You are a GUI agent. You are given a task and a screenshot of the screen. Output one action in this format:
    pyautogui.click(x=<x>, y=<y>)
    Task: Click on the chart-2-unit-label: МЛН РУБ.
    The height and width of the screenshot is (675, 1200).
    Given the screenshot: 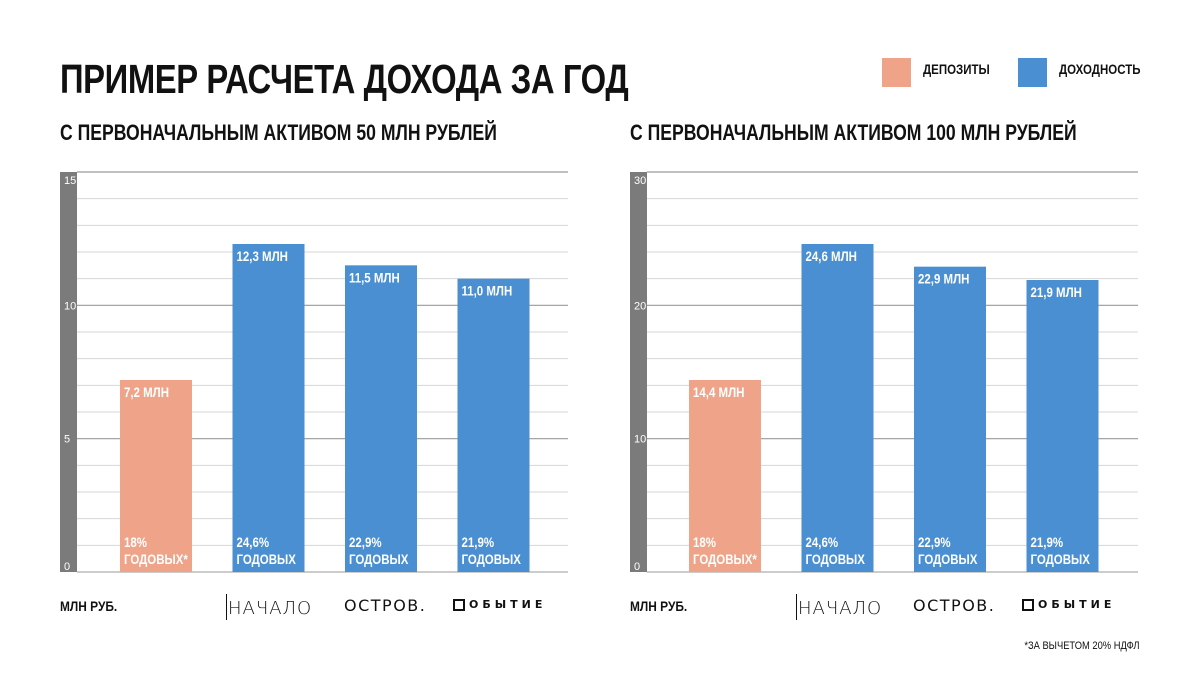 What is the action you would take?
    pyautogui.click(x=659, y=606)
    